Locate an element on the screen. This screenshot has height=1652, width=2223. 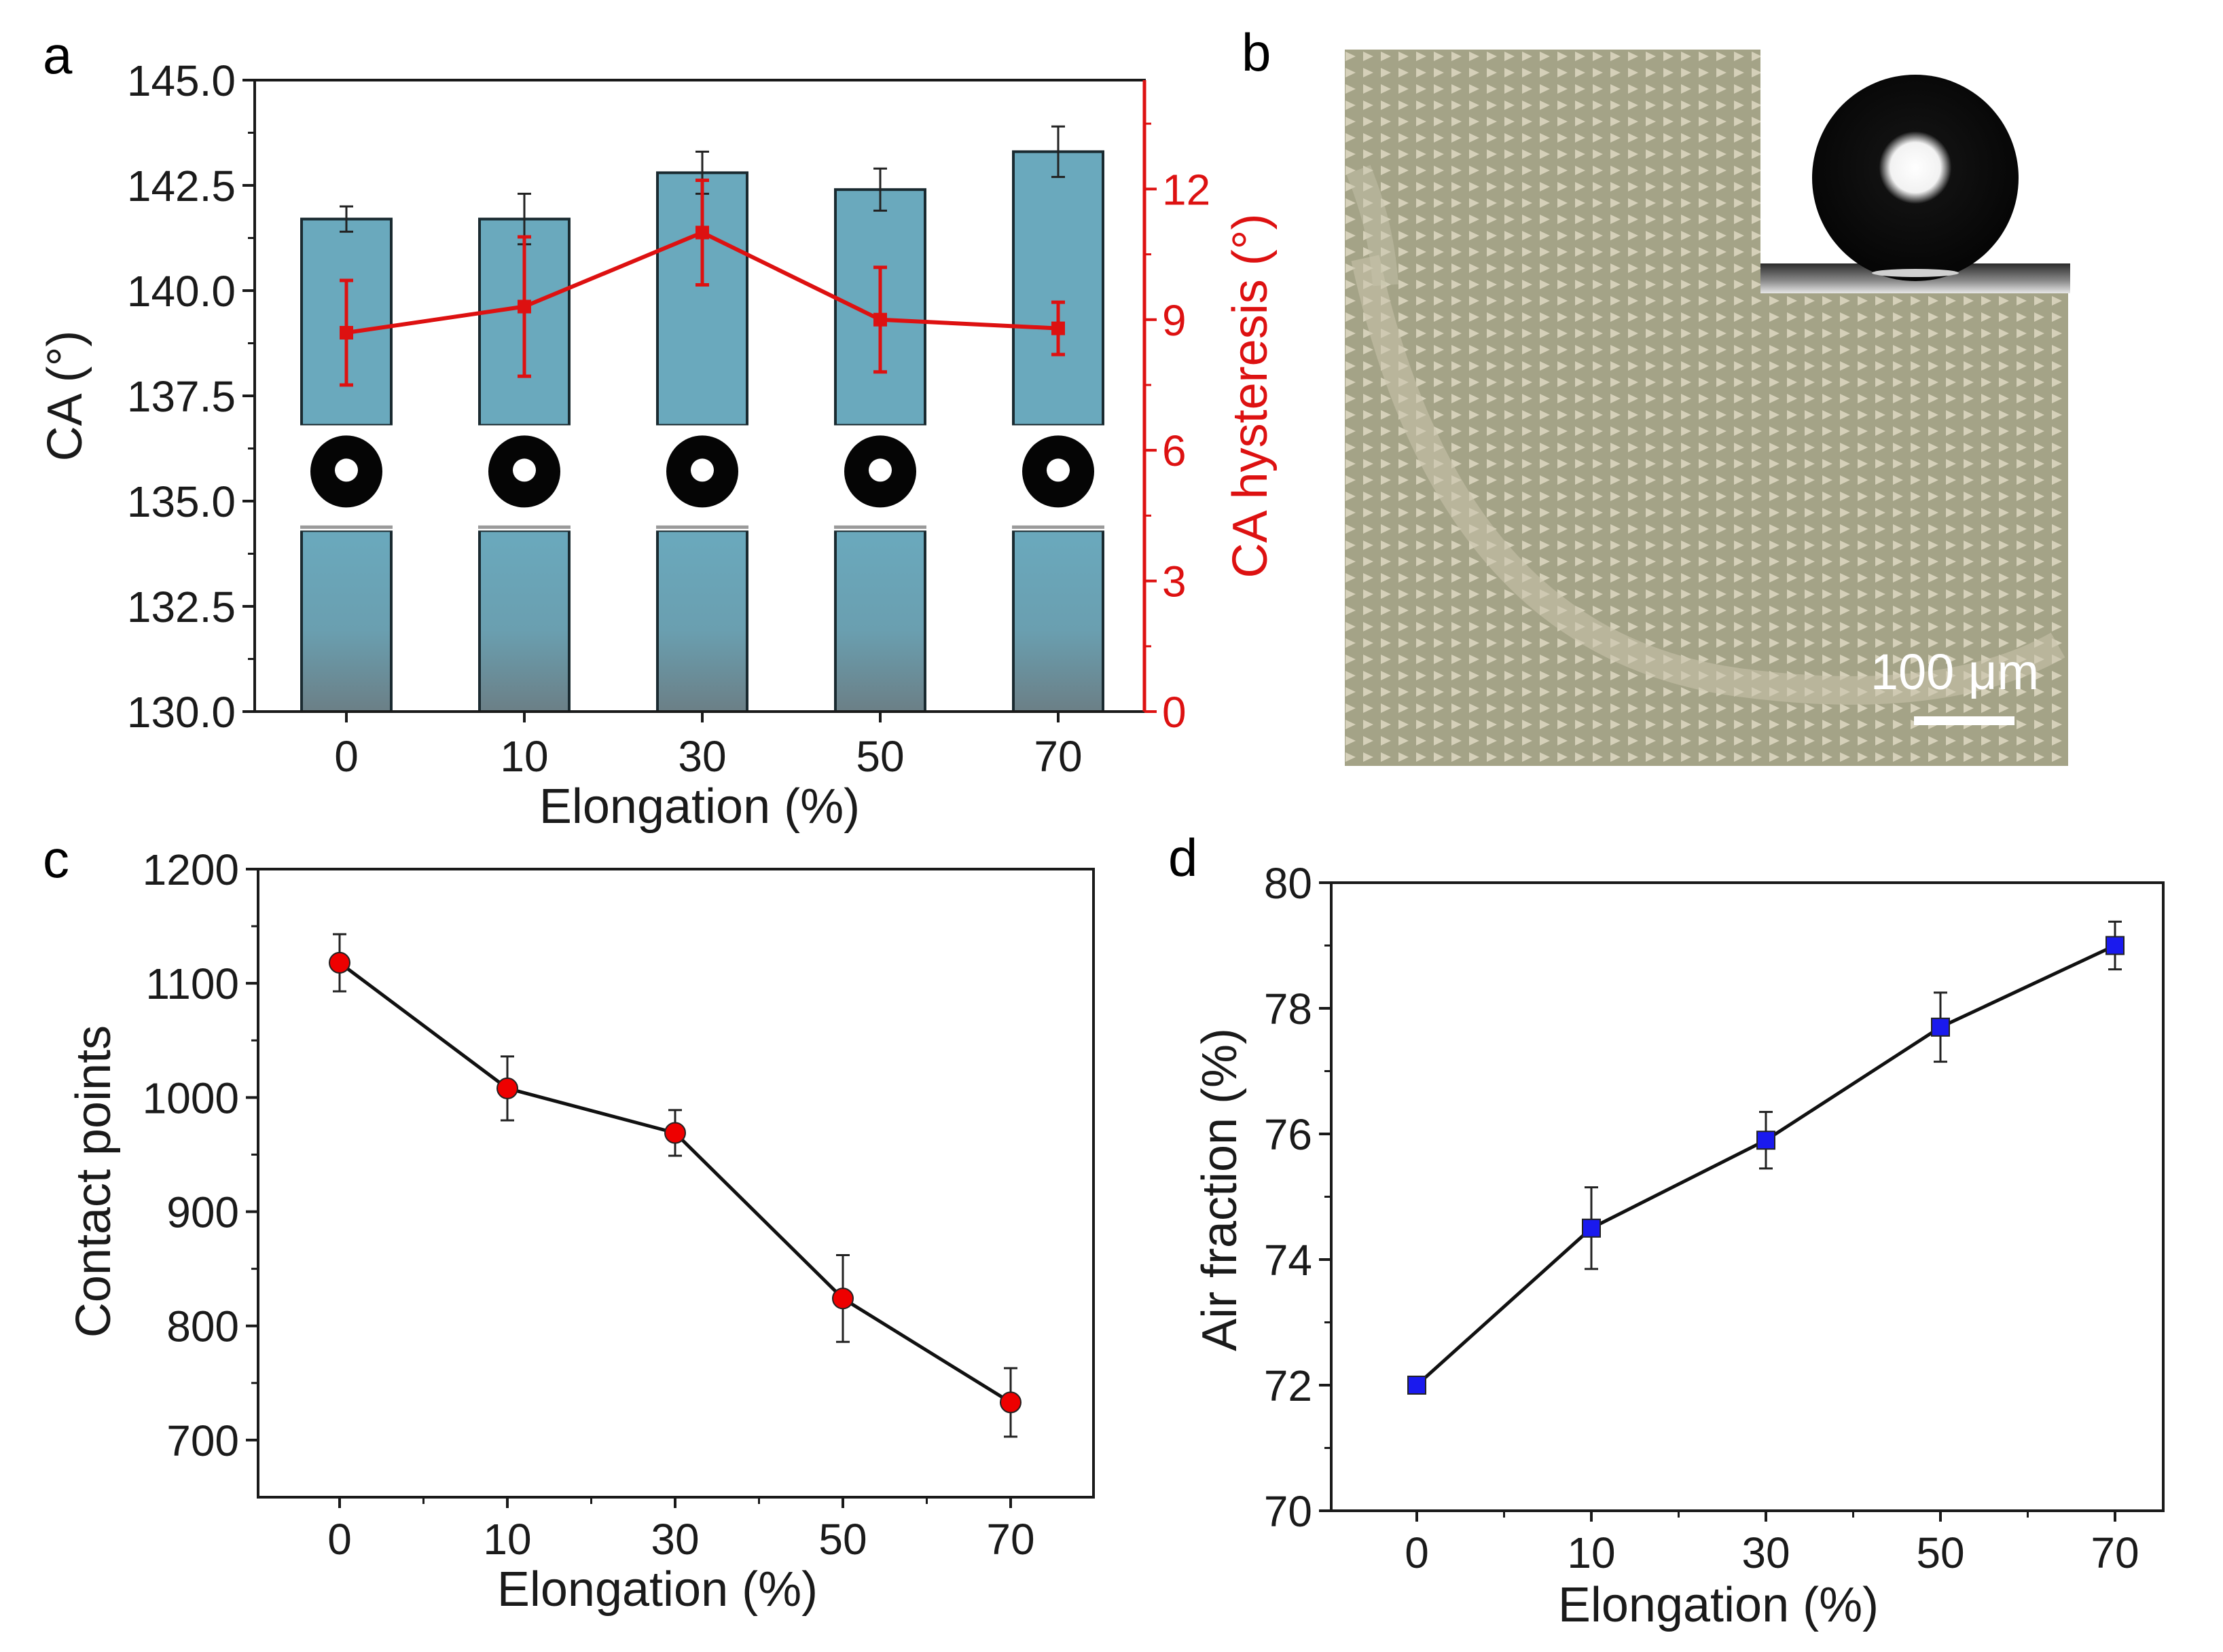
d-xtick-label: 0 is located at coordinates (1417, 1553).